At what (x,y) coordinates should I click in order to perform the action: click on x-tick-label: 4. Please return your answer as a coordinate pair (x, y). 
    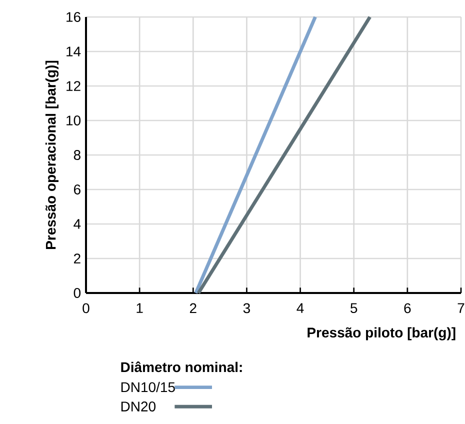
    Looking at the image, I should click on (300, 308).